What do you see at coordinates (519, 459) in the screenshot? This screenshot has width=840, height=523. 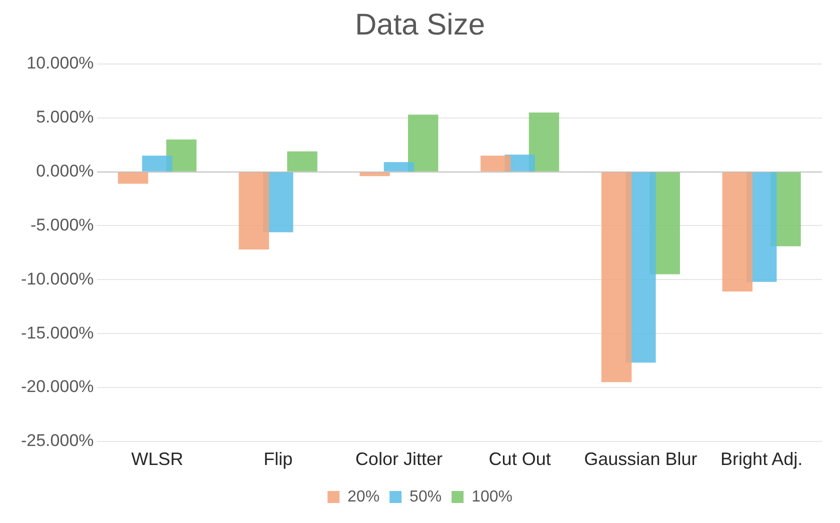 I see `x-tick-label: Cut Out` at bounding box center [519, 459].